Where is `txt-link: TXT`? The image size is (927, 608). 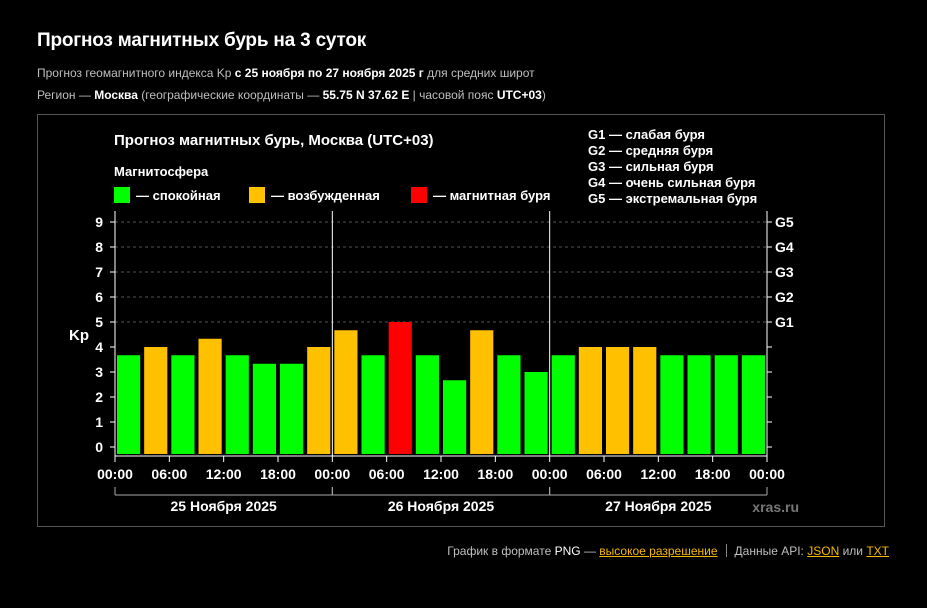 txt-link: TXT is located at coordinates (877, 551).